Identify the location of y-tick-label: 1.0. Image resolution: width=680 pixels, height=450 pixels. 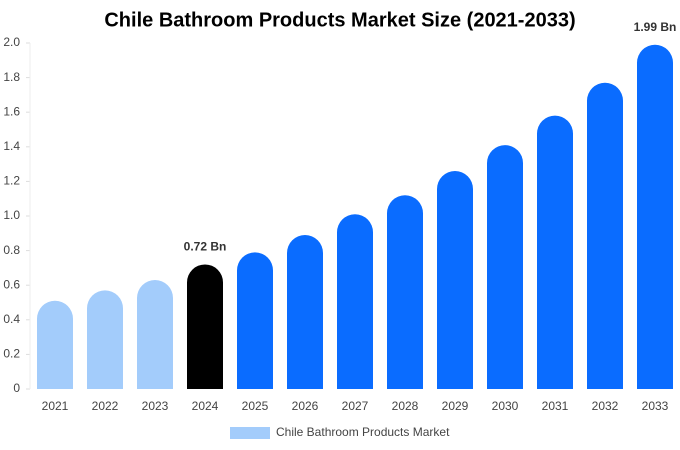
(11, 215).